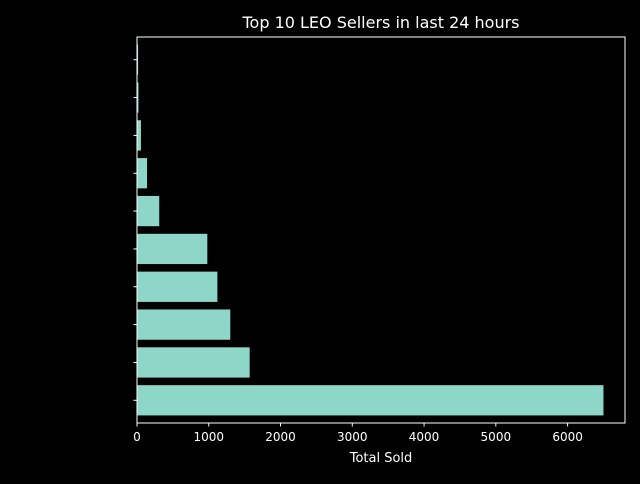 The height and width of the screenshot is (484, 640). What do you see at coordinates (567, 437) in the screenshot?
I see `x-tick-label-6000: 6000` at bounding box center [567, 437].